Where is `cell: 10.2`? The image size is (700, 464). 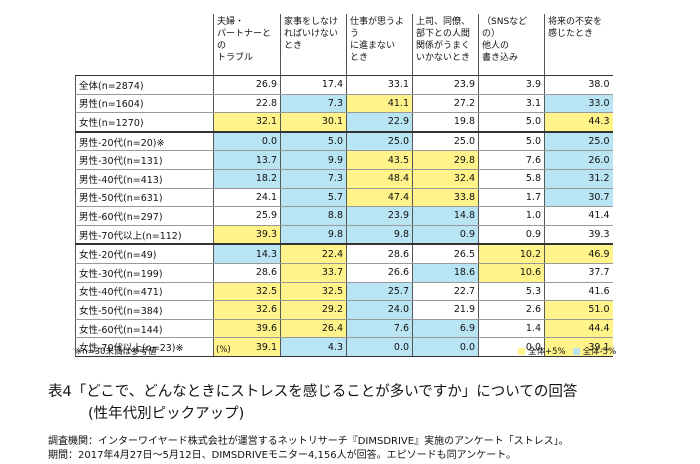
cell: 10.2 is located at coordinates (511, 253).